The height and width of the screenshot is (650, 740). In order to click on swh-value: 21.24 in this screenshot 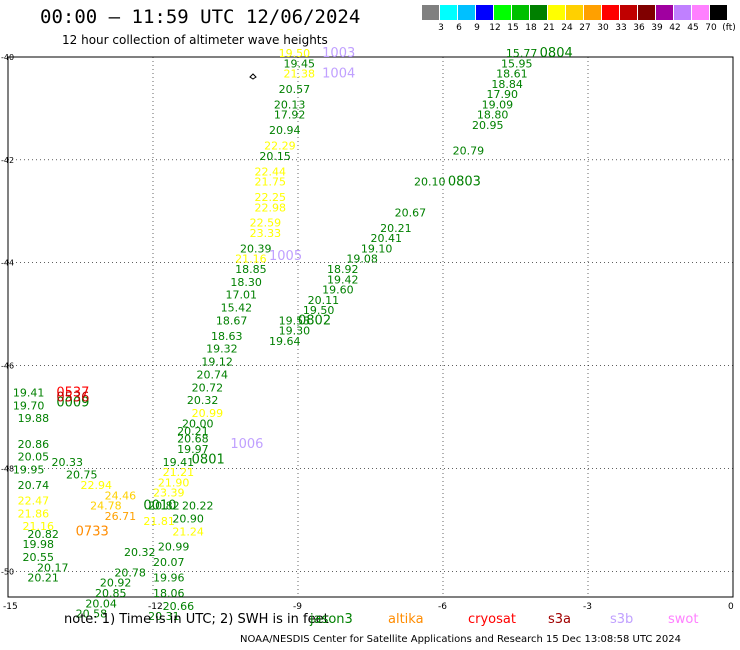, I will do `click(188, 531)`.